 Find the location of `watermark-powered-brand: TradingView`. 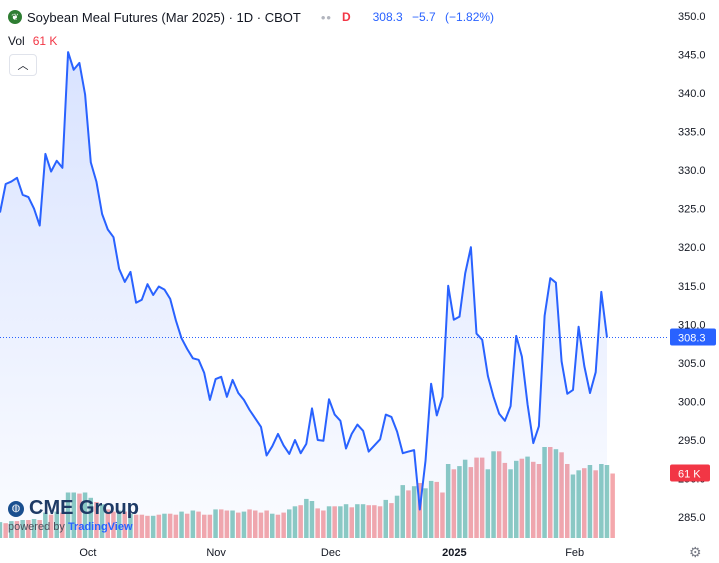

watermark-powered-brand: TradingView is located at coordinates (100, 527).